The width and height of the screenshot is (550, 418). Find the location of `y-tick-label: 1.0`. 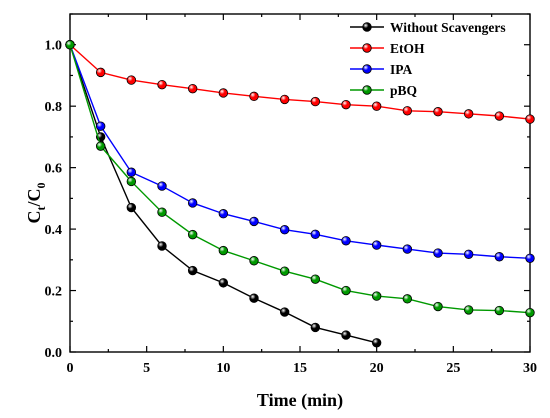

y-tick-label: 1.0 is located at coordinates (54, 46).